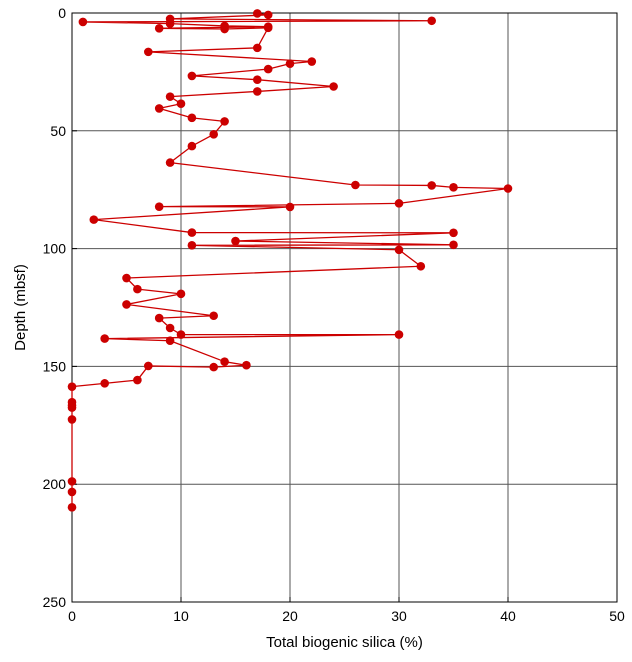  Describe the element at coordinates (55, 602) in the screenshot. I see `y-tick-label: 250` at that location.